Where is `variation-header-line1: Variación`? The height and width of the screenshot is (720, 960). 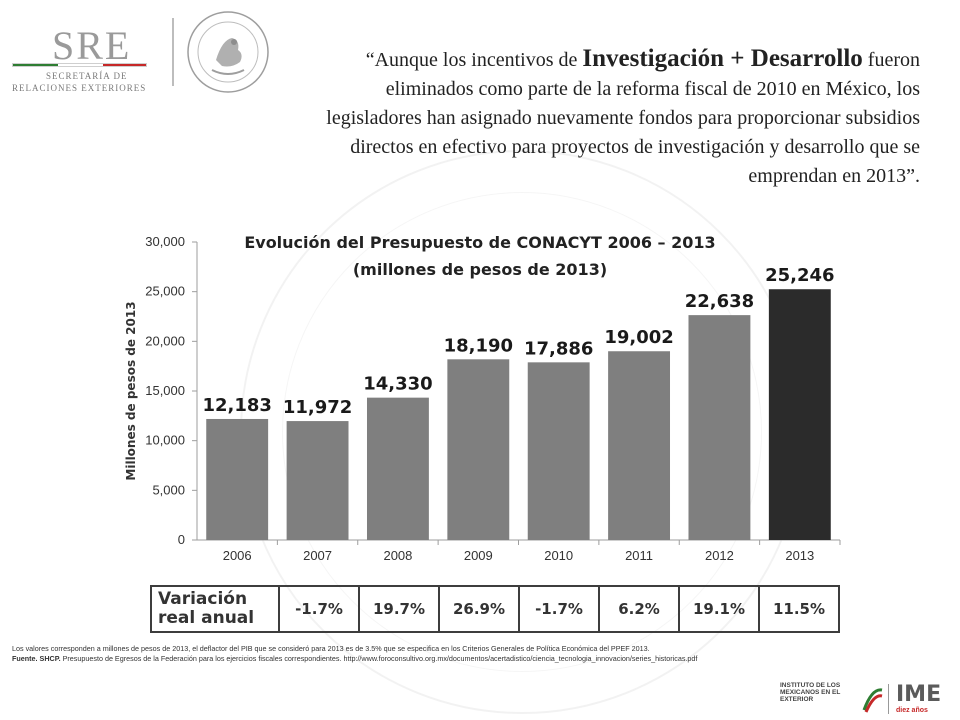
variation-header-line1: Variación is located at coordinates (203, 599).